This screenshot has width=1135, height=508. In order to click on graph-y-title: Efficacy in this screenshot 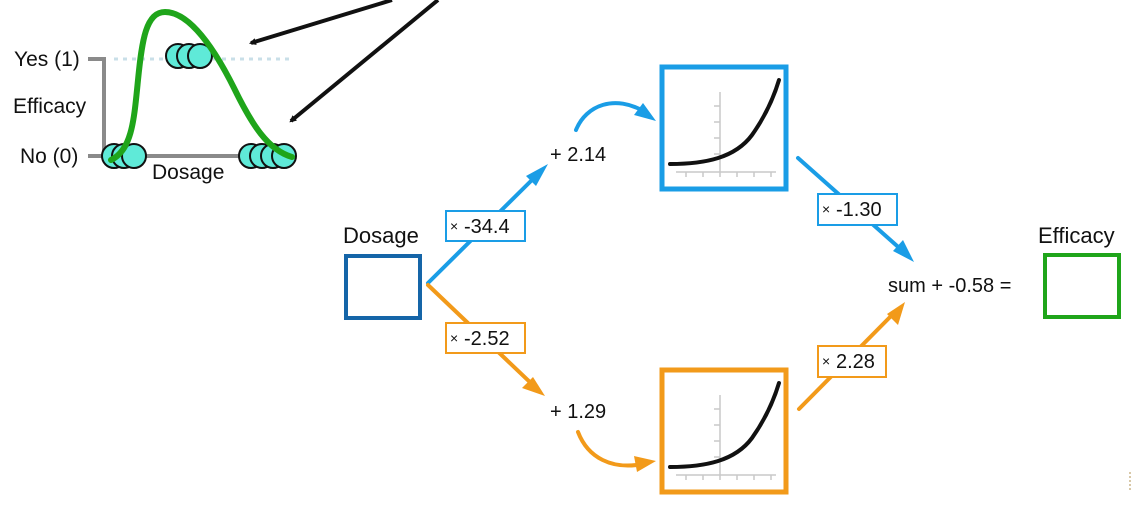, I will do `click(50, 106)`.